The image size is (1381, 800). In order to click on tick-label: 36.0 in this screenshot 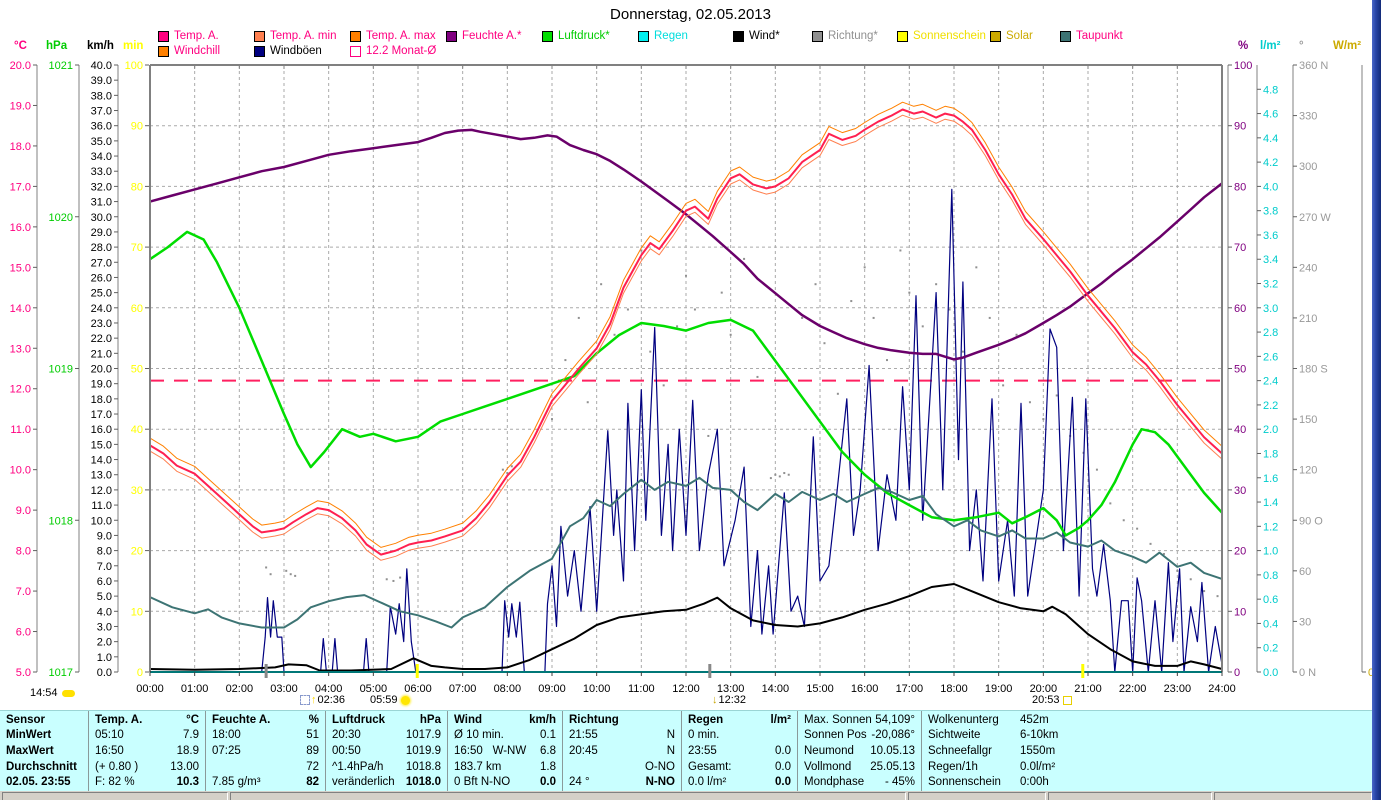, I will do `click(101, 127)`.